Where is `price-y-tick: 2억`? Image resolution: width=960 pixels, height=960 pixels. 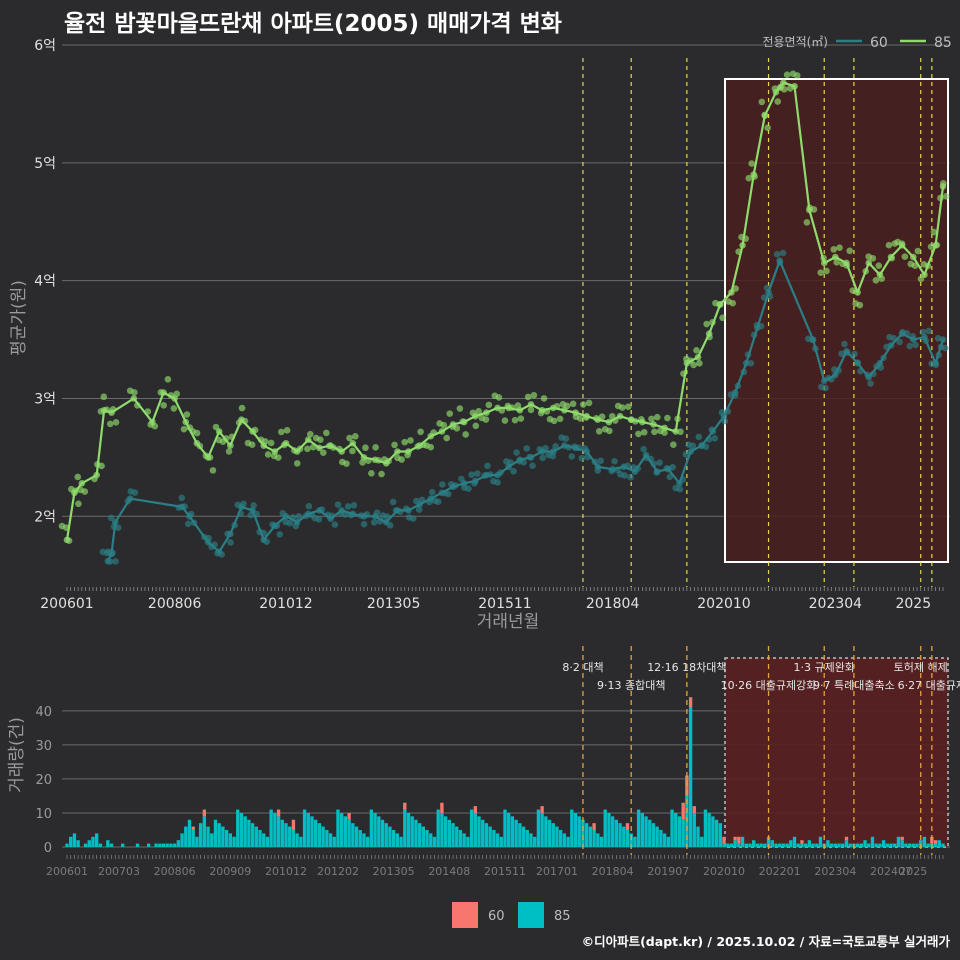
price-y-tick: 2억 is located at coordinates (45, 517).